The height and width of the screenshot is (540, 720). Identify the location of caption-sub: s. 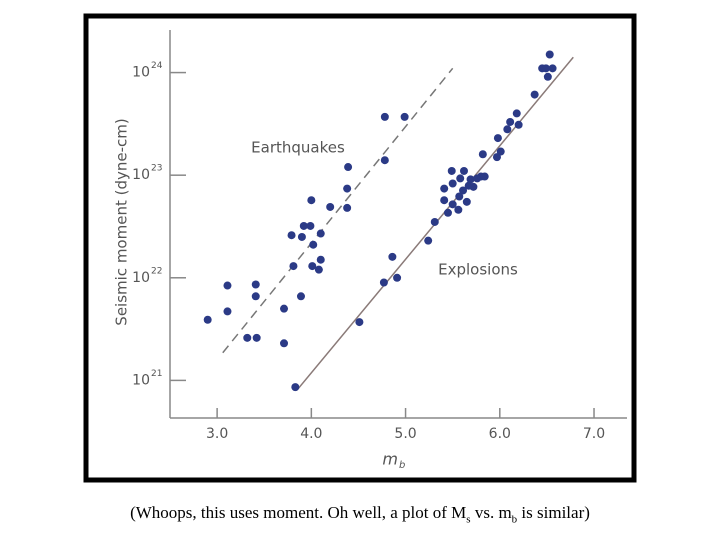
(468, 519).